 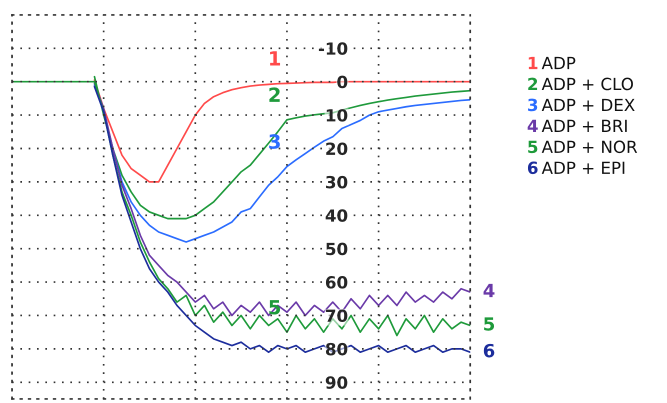 I want to click on text: ADP + CLO, so click(x=587, y=84).